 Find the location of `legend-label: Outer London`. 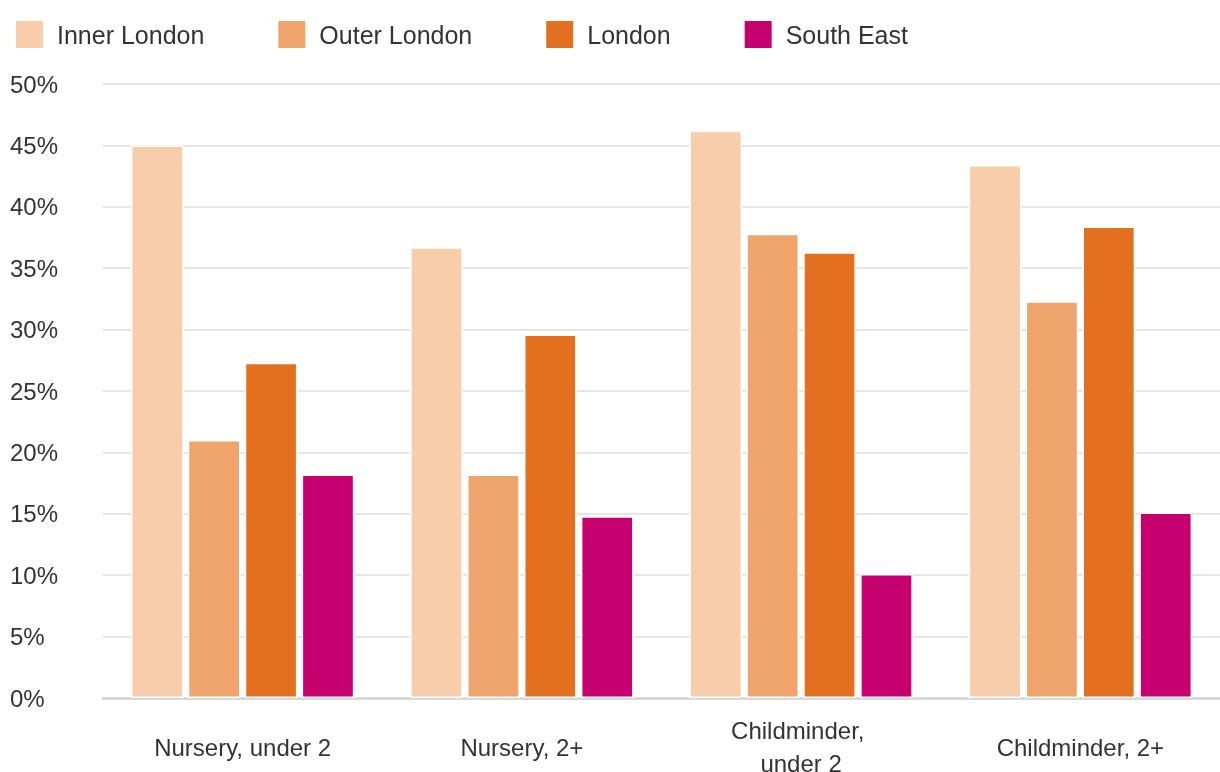

legend-label: Outer London is located at coordinates (396, 34).